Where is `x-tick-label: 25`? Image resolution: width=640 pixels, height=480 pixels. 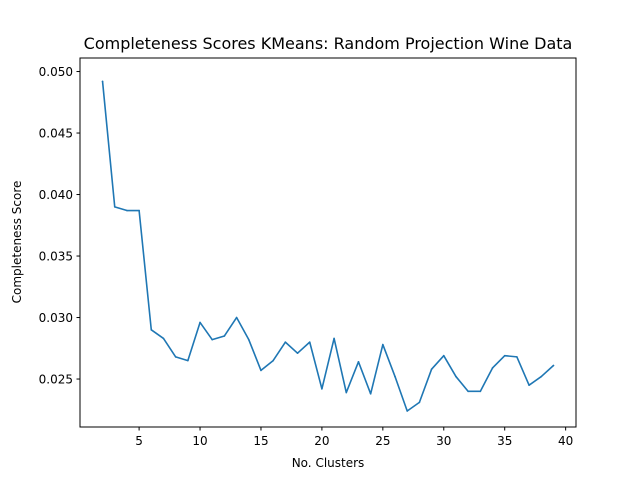 x-tick-label: 25 is located at coordinates (382, 441).